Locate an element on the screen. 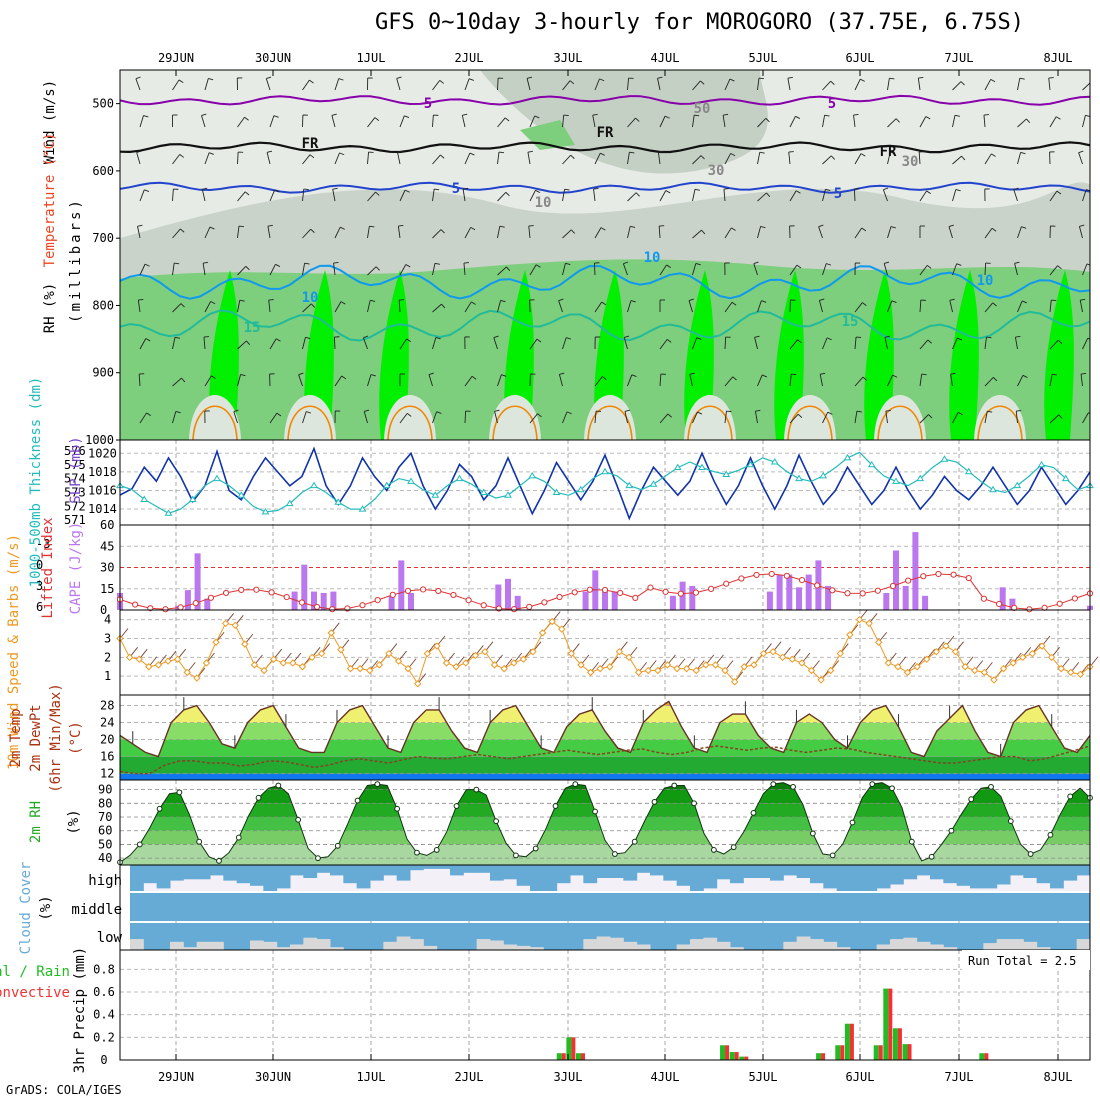 The width and height of the screenshot is (1100, 1100). date-label-top: 29JUN is located at coordinates (176, 58).